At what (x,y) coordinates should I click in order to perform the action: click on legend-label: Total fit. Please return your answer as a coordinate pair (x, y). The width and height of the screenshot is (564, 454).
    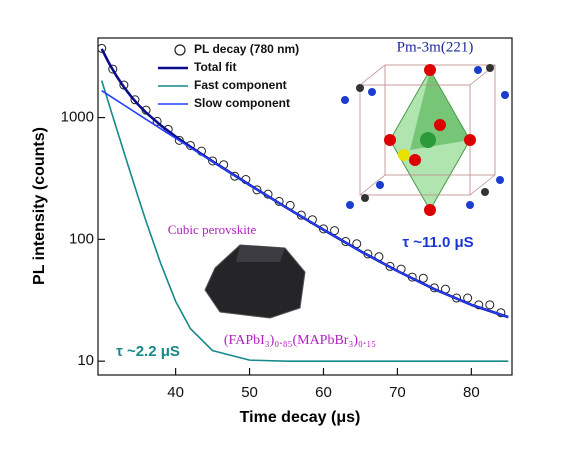
    Looking at the image, I should click on (215, 67).